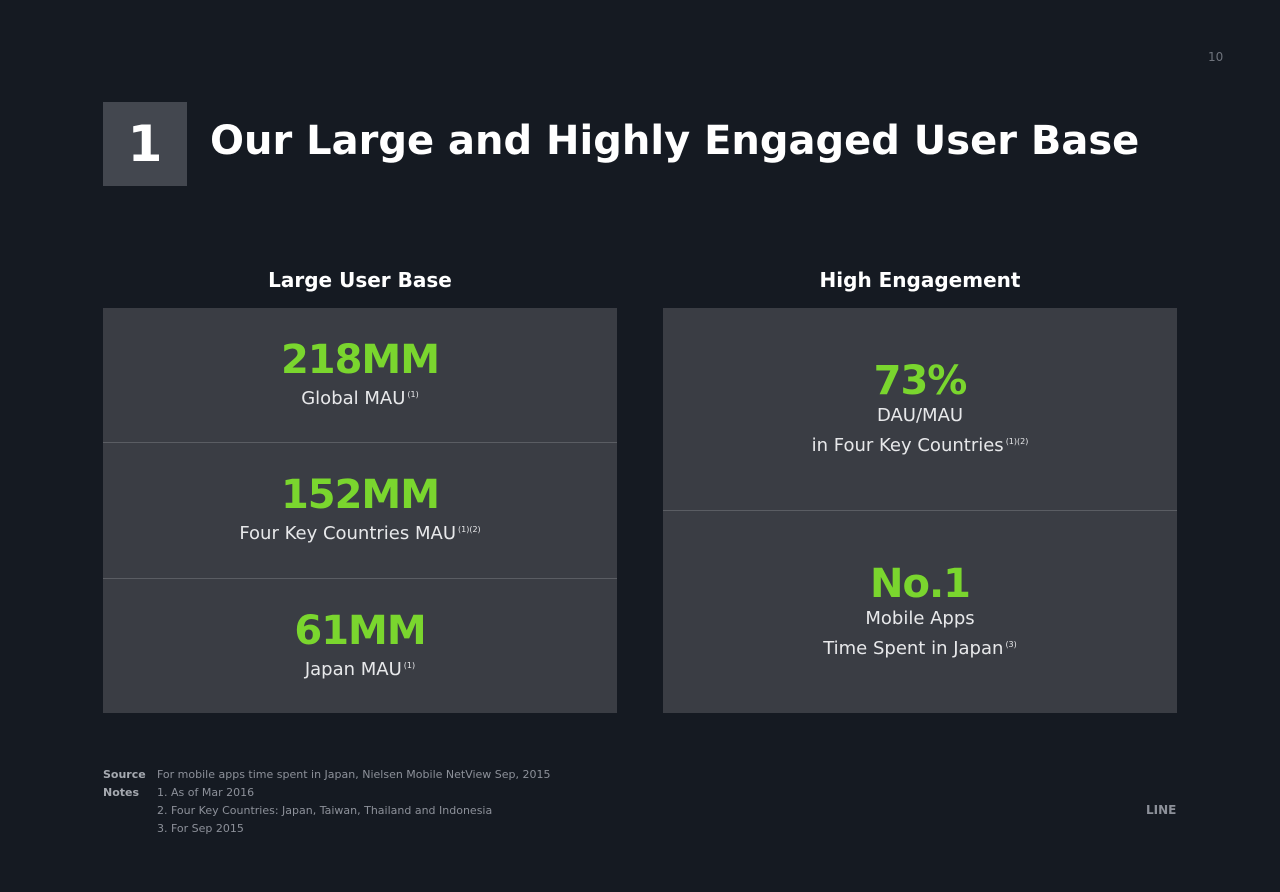  I want to click on metric-value: 152MM, so click(360, 495).